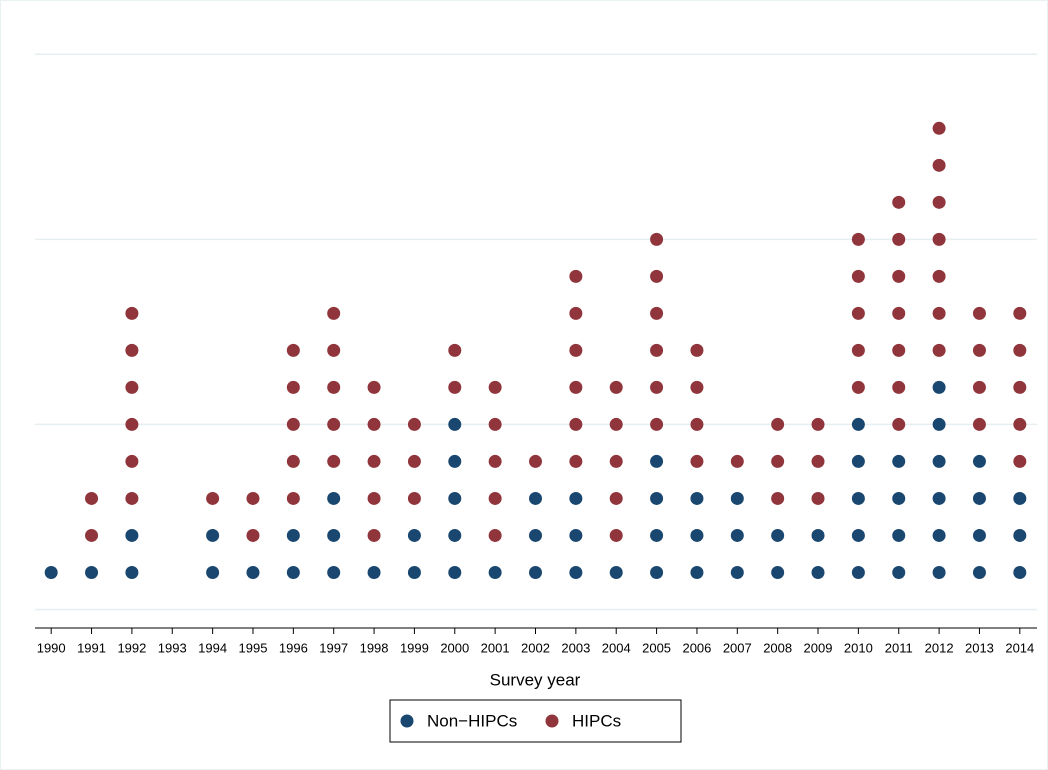  Describe the element at coordinates (51, 647) in the screenshot. I see `x-tick-label: 1990` at that location.